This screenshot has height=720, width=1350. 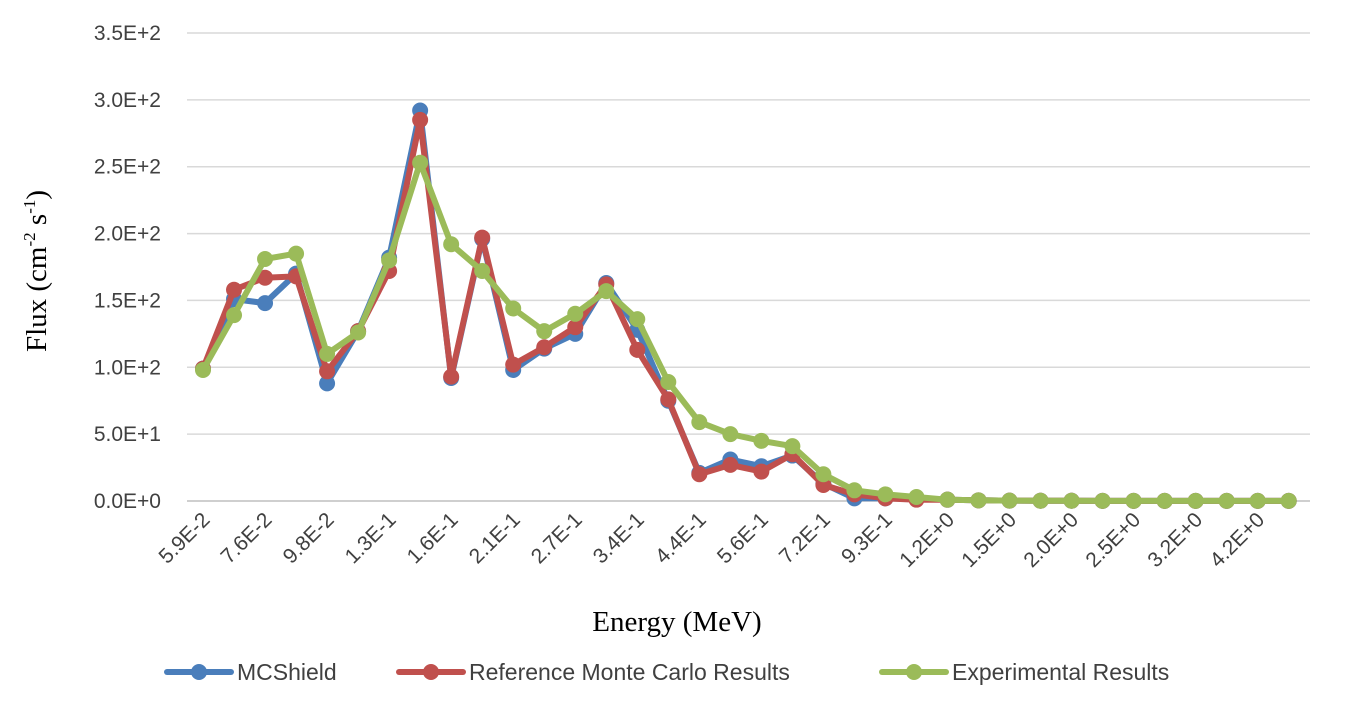 I want to click on y-axis-title: Flux (cm-2 s-1), so click(x=36, y=271).